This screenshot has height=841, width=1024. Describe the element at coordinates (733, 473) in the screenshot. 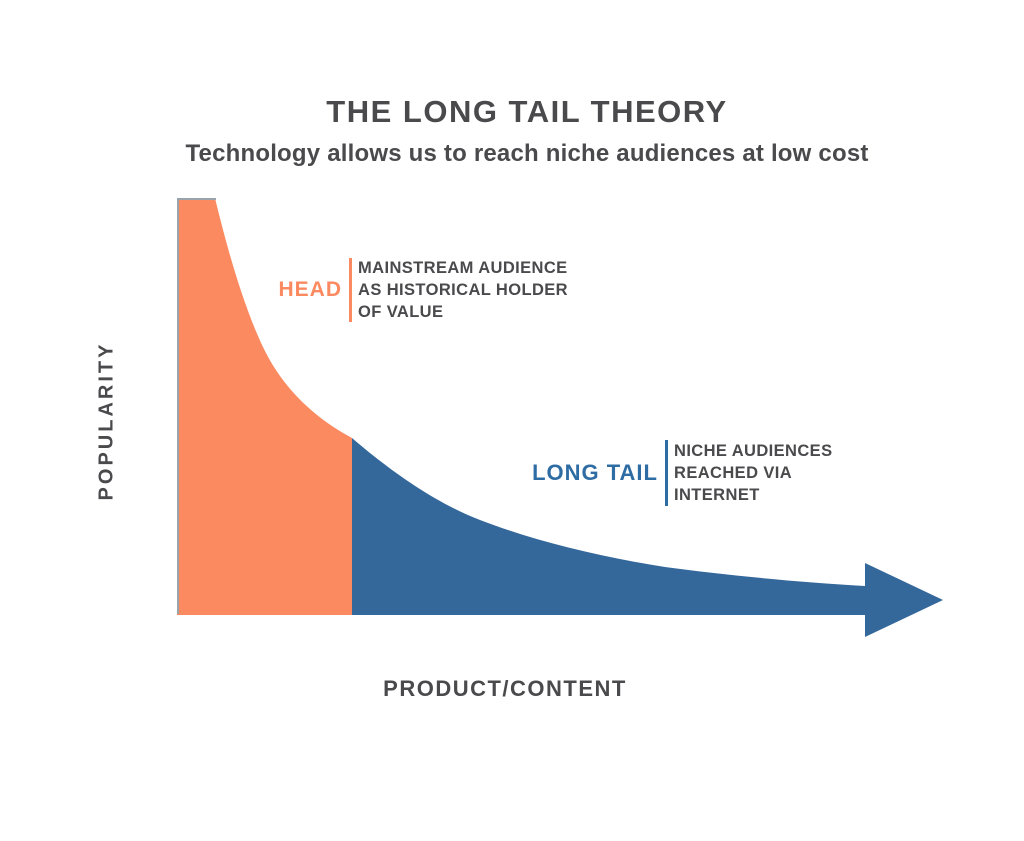

I see `long-tail-description-line: REACHED VIA` at that location.